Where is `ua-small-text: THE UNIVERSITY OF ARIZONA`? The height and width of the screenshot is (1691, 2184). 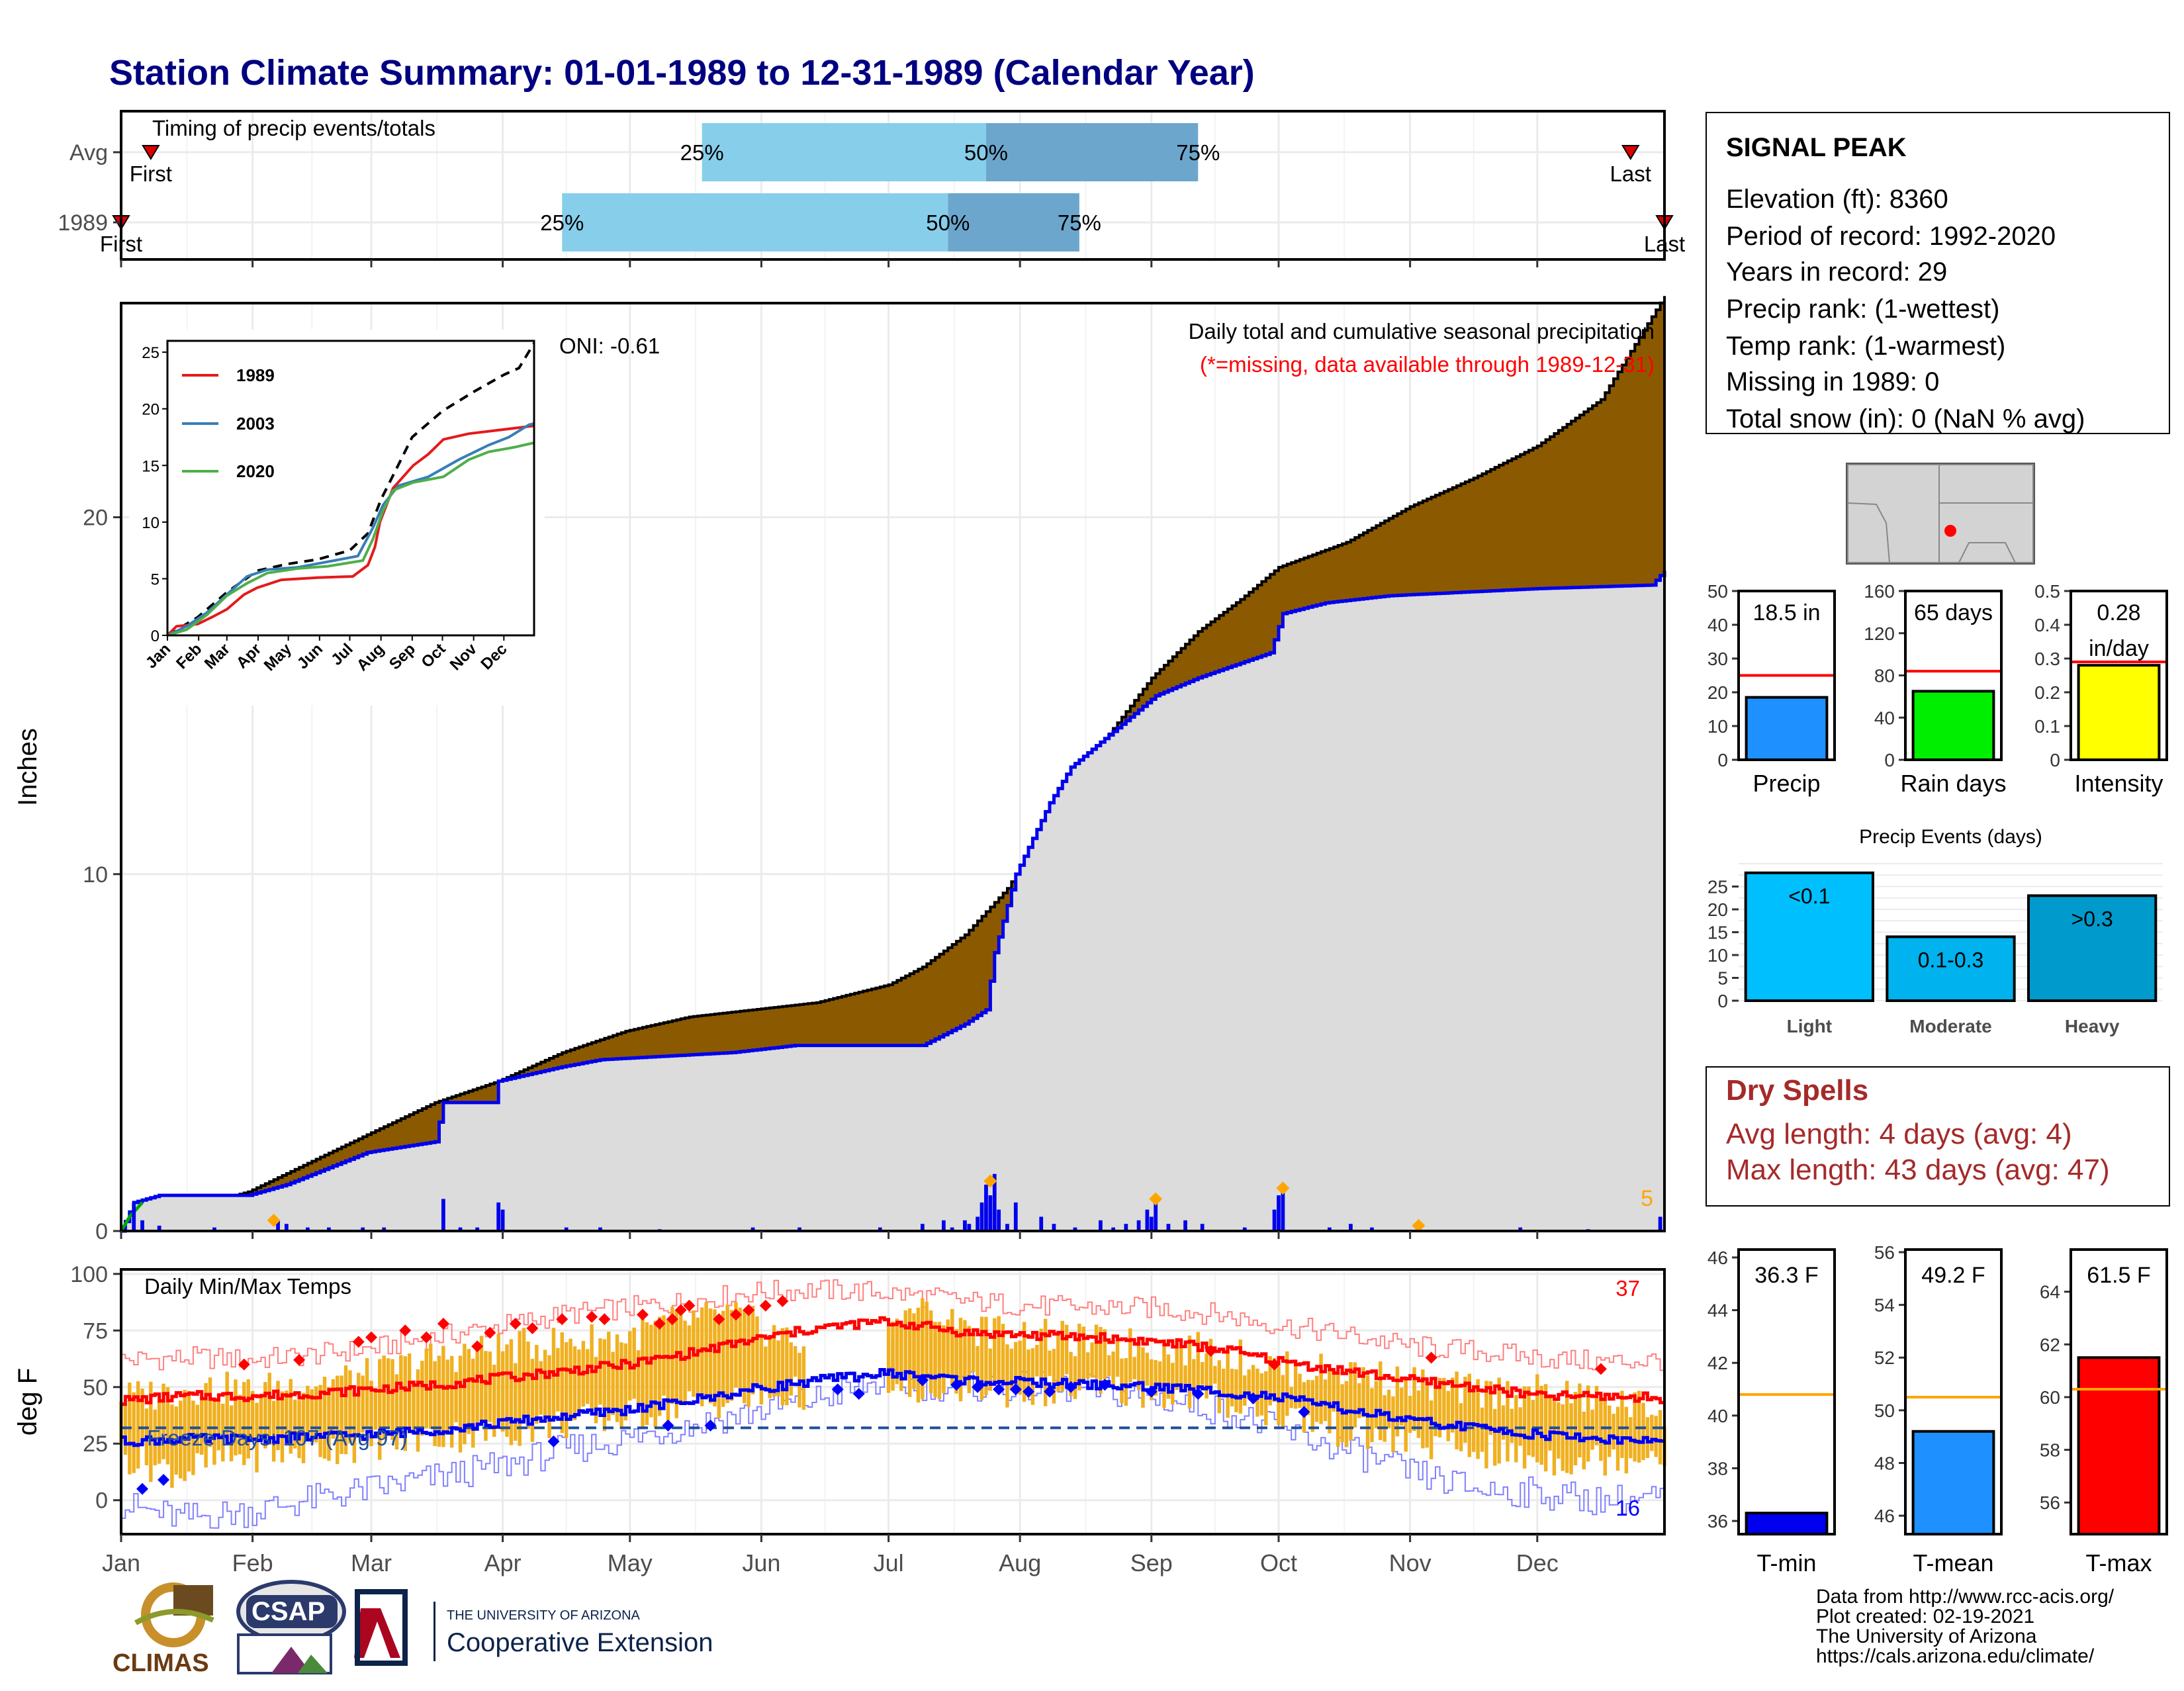 ua-small-text: THE UNIVERSITY OF ARIZONA is located at coordinates (544, 1615).